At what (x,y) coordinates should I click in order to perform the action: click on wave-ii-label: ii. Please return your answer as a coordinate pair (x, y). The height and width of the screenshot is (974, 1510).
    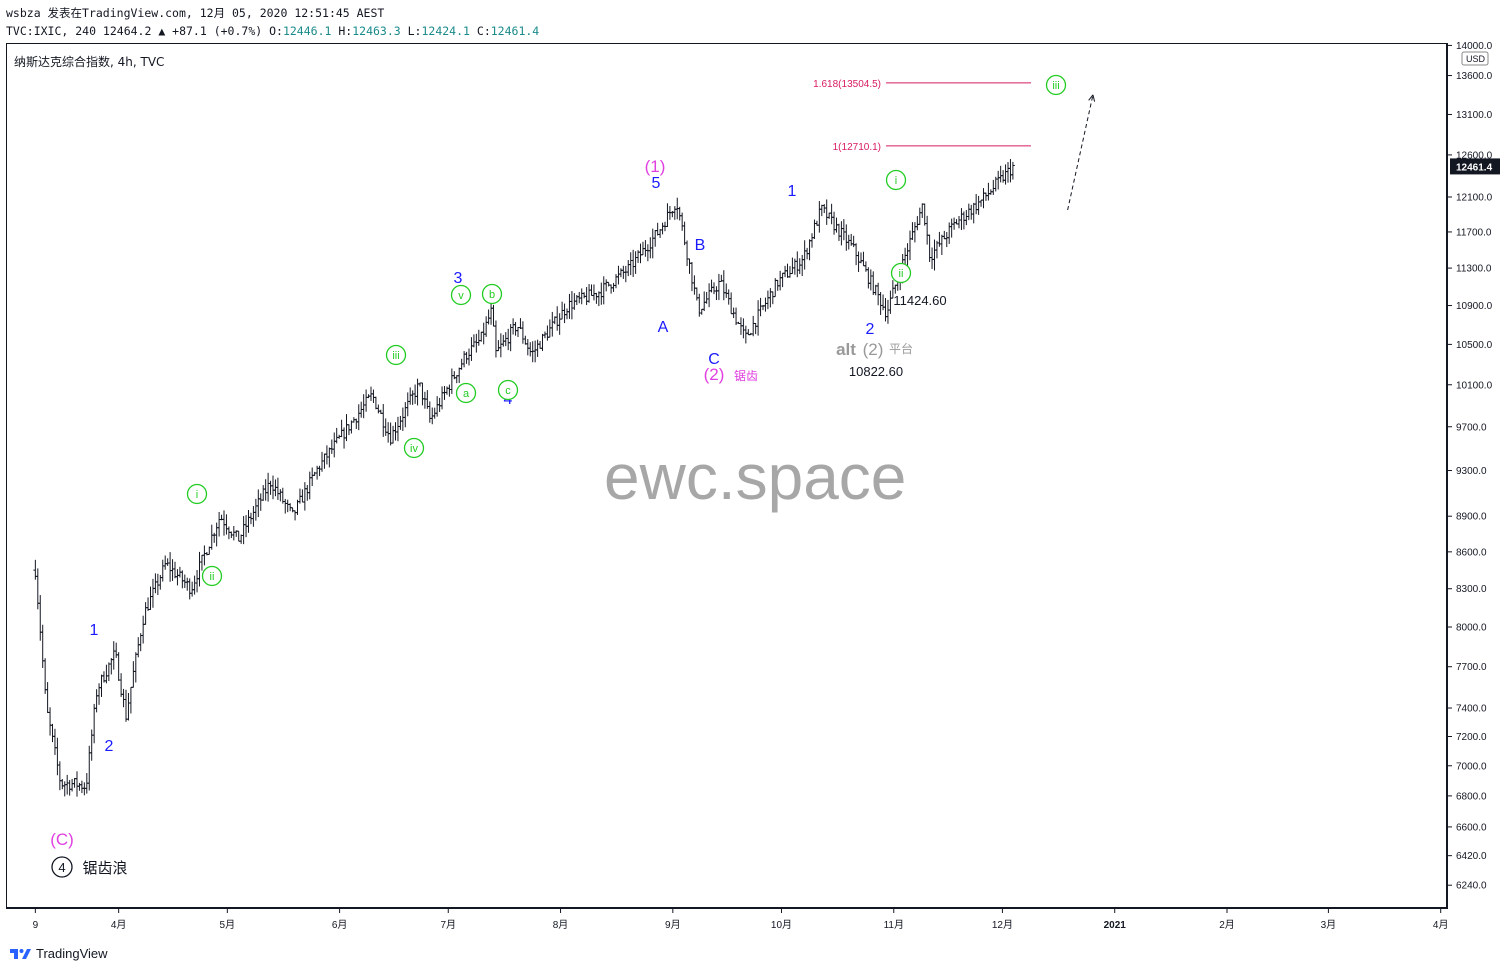
    Looking at the image, I should click on (212, 577).